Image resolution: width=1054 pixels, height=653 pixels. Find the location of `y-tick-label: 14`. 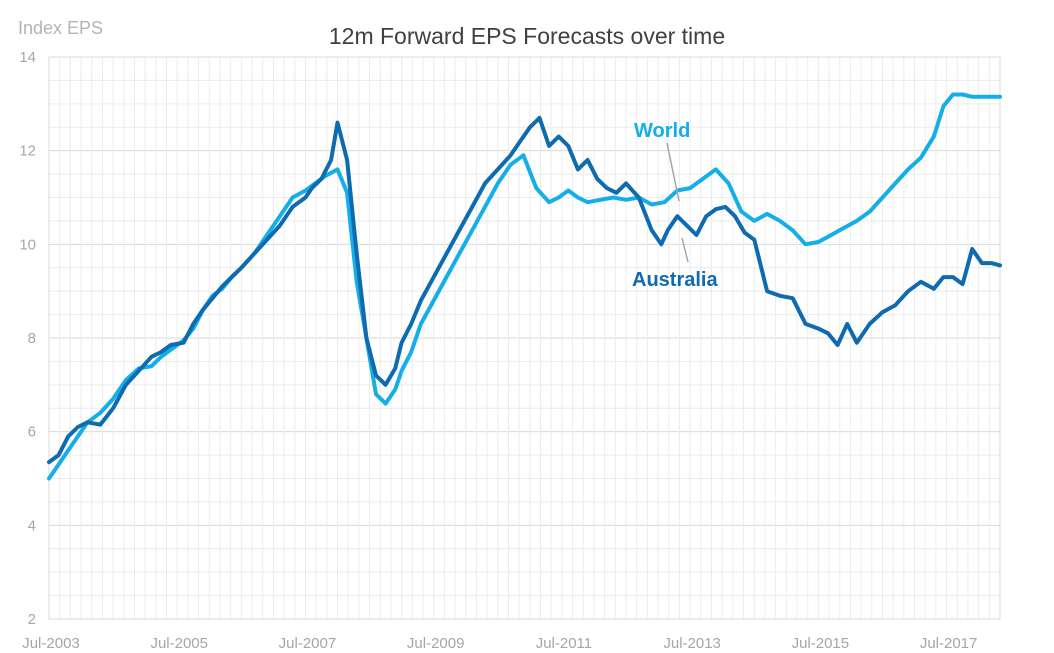

y-tick-label: 14 is located at coordinates (27, 57).